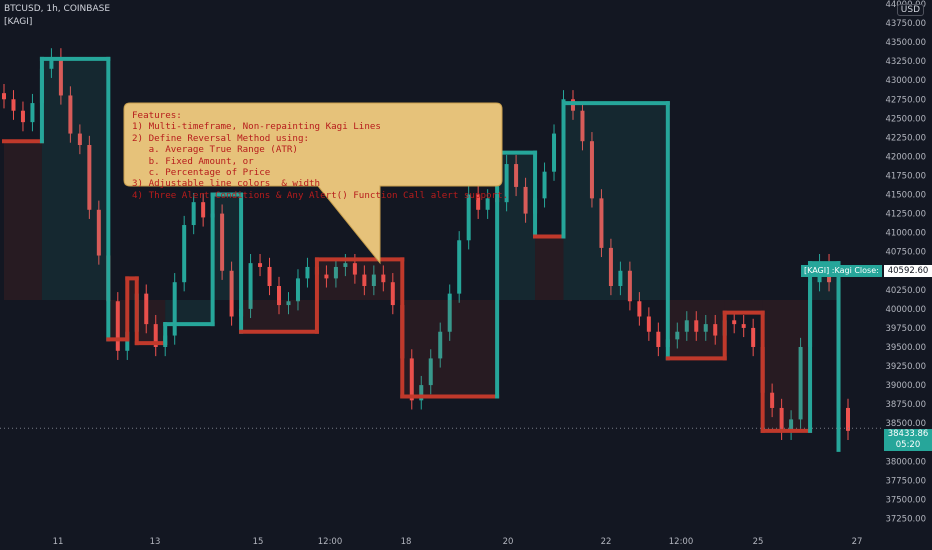  I want to click on price-tick-label: 38500.00, so click(905, 424).